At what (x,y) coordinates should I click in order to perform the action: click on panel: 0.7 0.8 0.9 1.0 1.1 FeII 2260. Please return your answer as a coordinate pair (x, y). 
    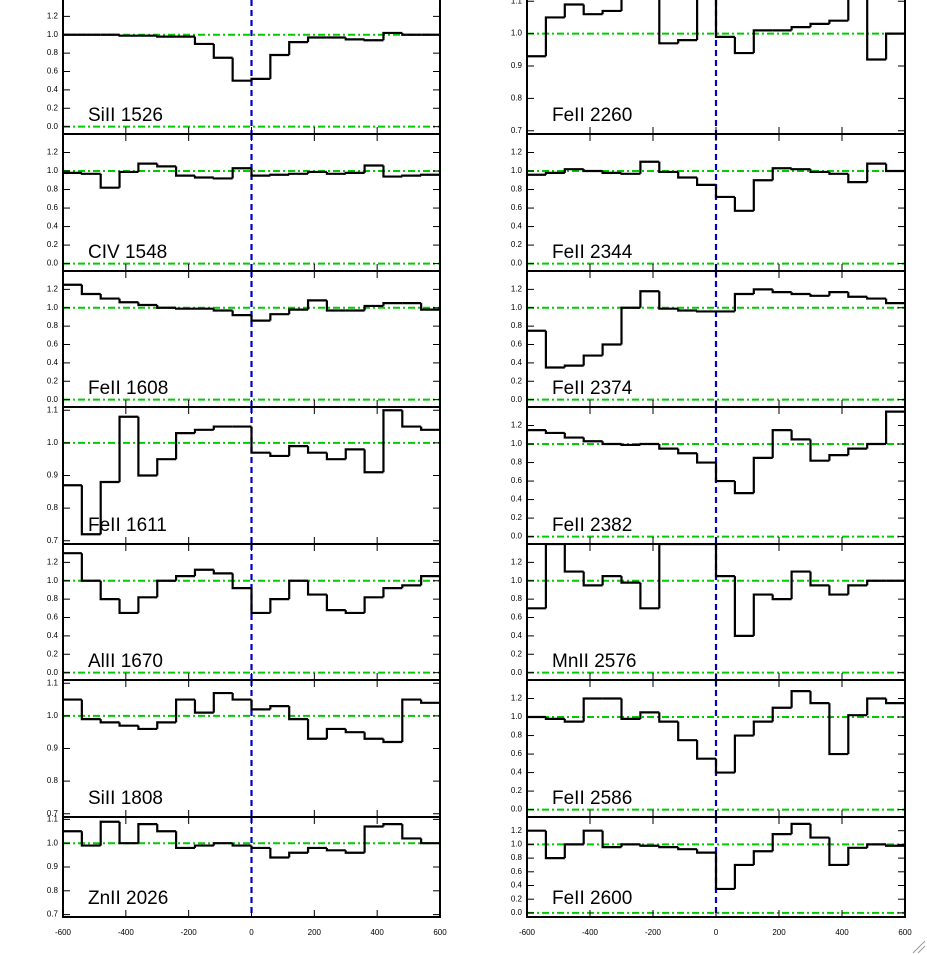
    Looking at the image, I should click on (708, 67).